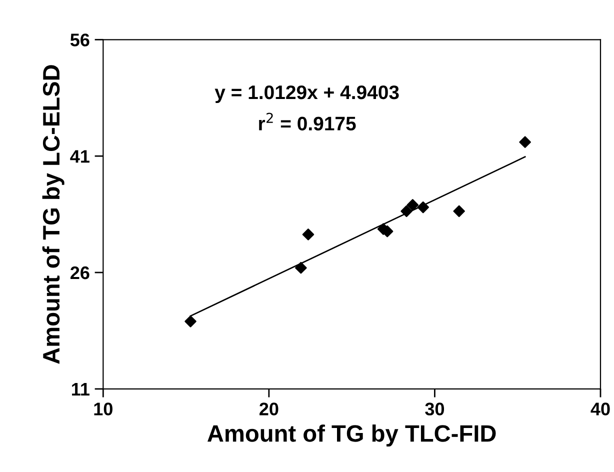 Image resolution: width=614 pixels, height=472 pixels. Describe the element at coordinates (80, 40) in the screenshot. I see `y-tick-label: 56` at that location.